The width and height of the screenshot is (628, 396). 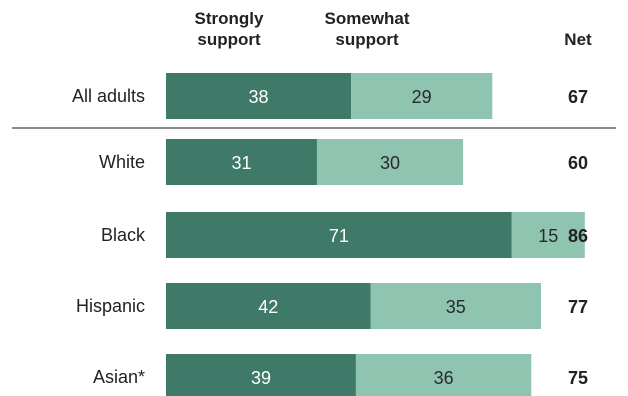 I want to click on net-value: 86, so click(x=578, y=236).